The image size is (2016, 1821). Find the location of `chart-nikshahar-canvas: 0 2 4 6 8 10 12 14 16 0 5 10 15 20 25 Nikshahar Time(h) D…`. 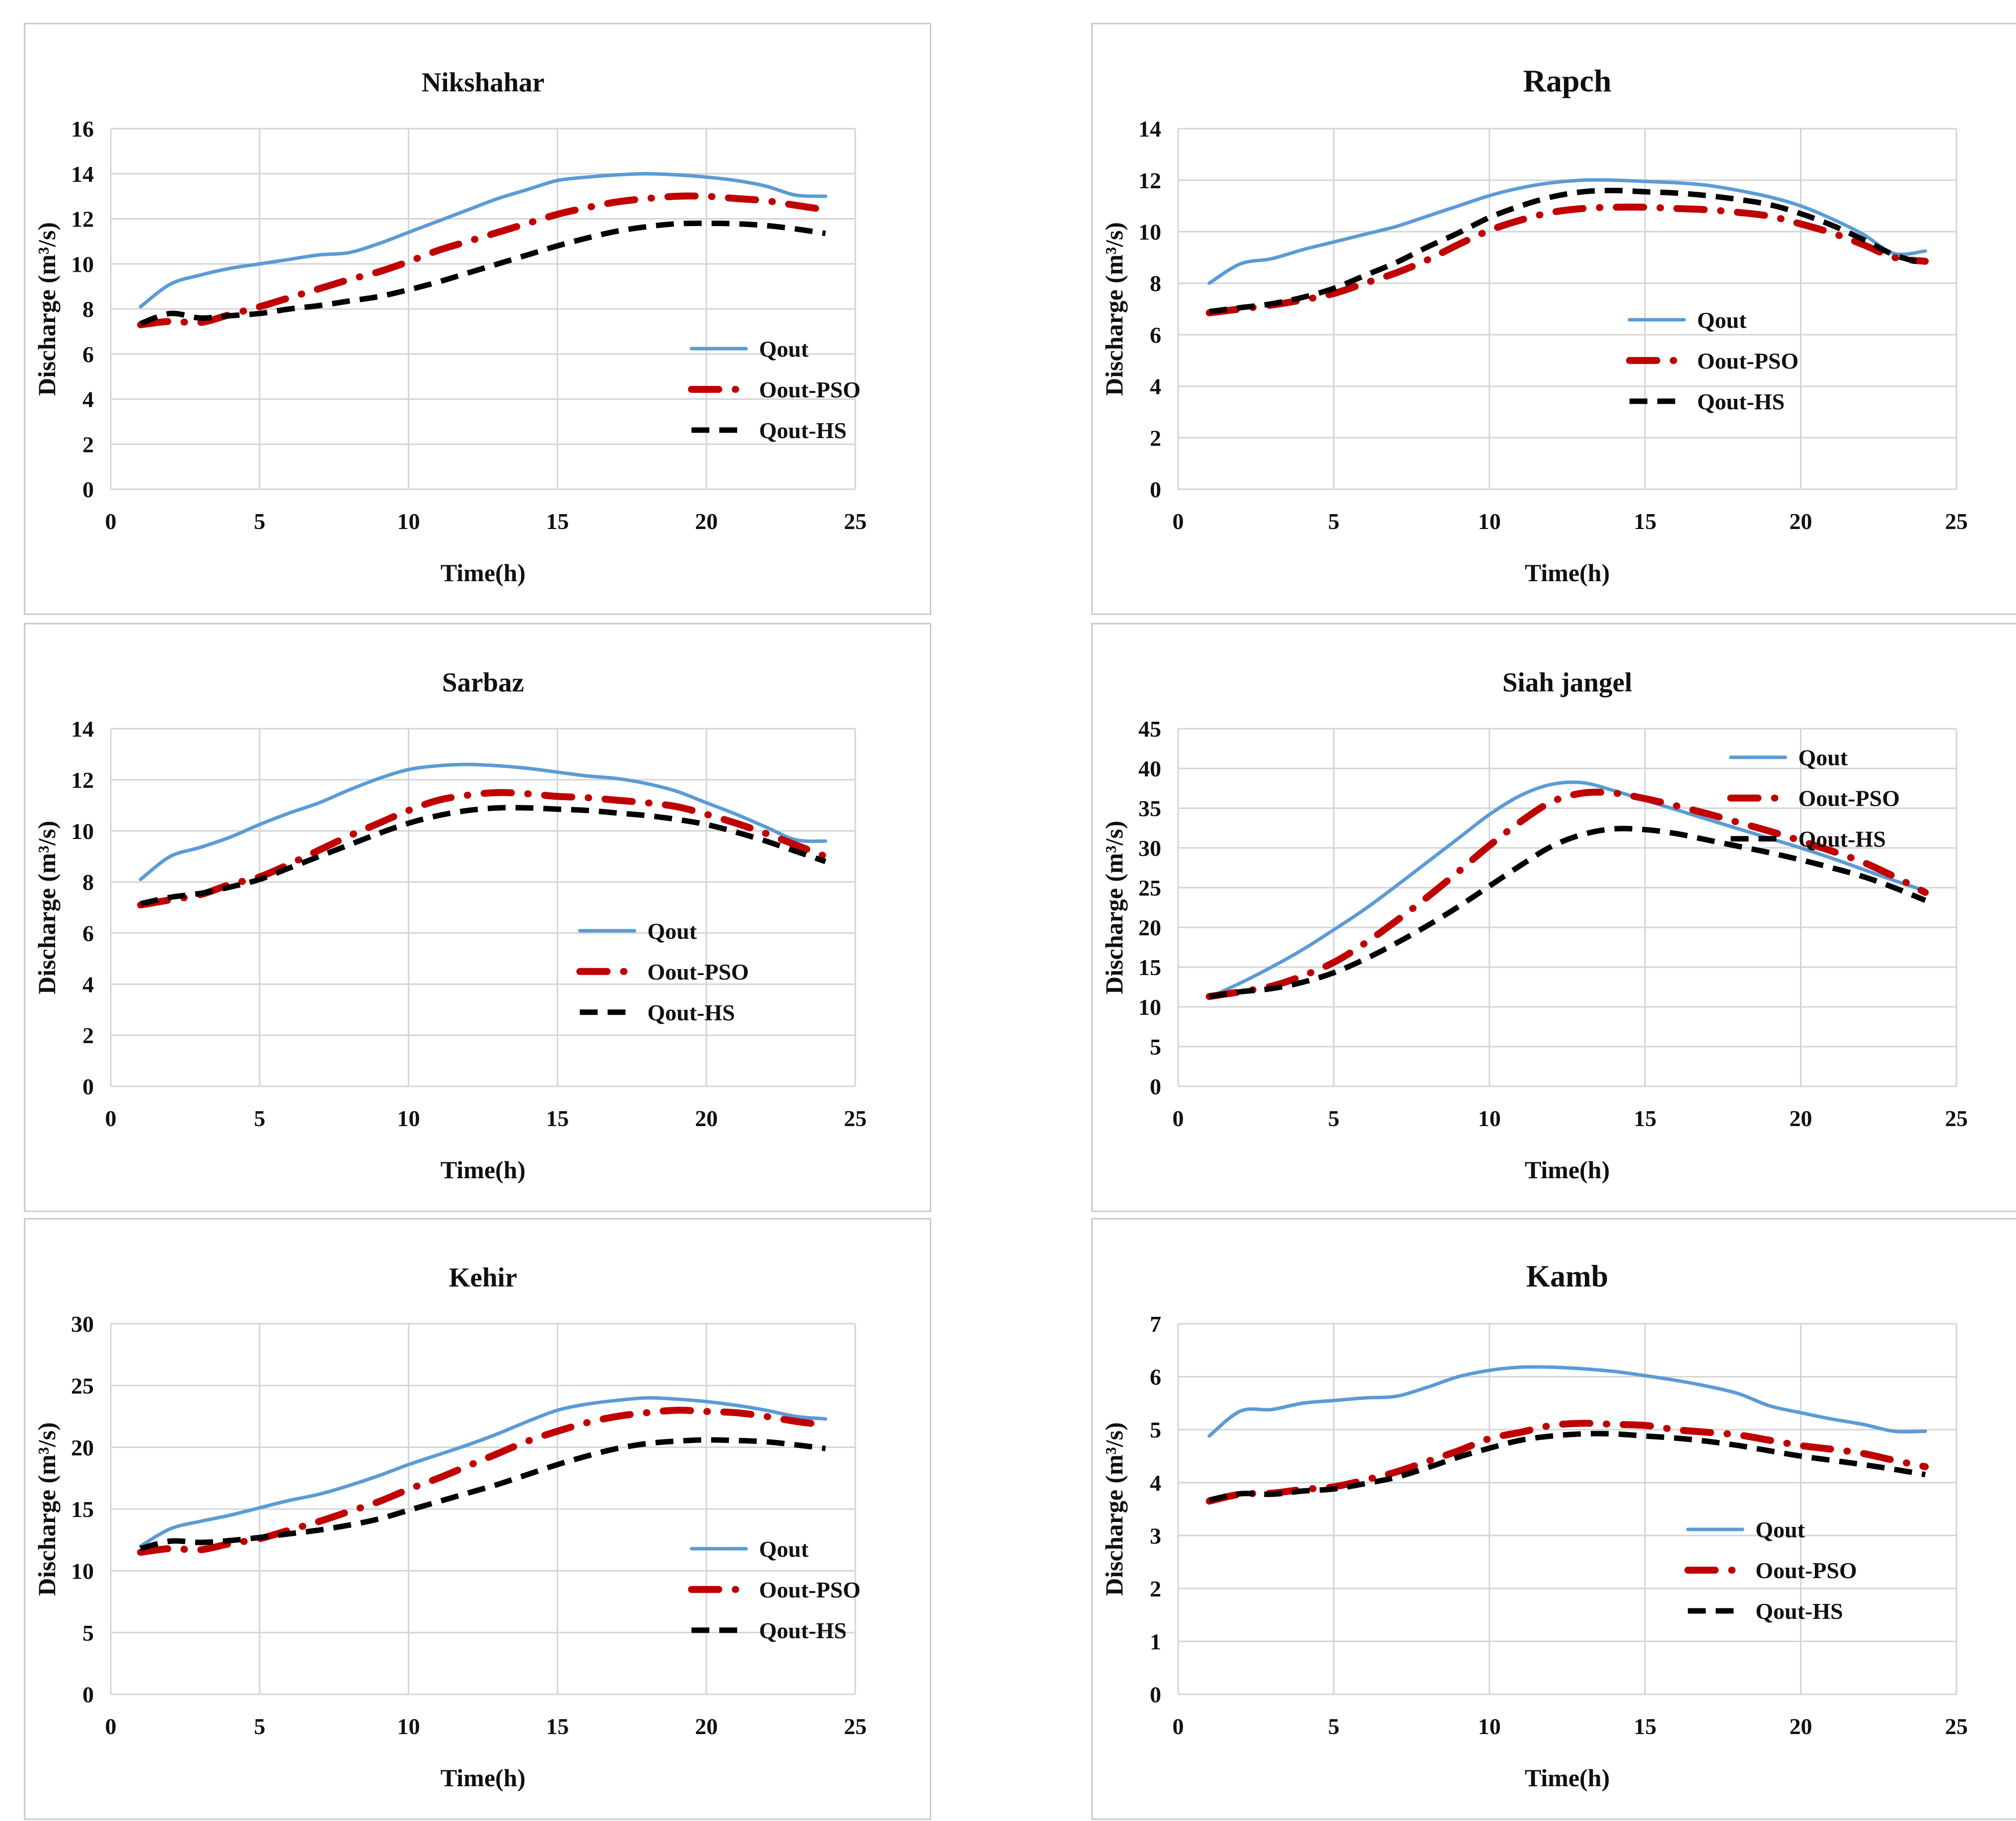

chart-nikshahar-canvas: 0 2 4 6 8 10 12 14 16 0 5 10 15 20 25 Nikshahar Time(h) D… is located at coordinates (450, 327).